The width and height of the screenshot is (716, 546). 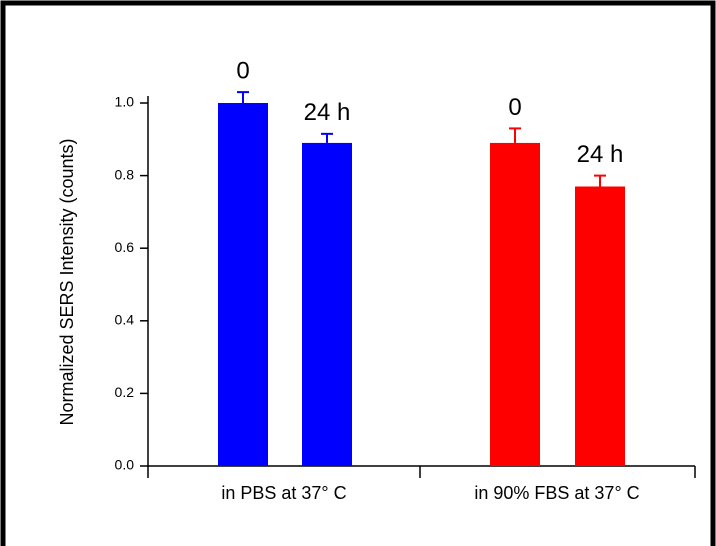 What do you see at coordinates (125, 392) in the screenshot?
I see `y-tick-label: 0.2` at bounding box center [125, 392].